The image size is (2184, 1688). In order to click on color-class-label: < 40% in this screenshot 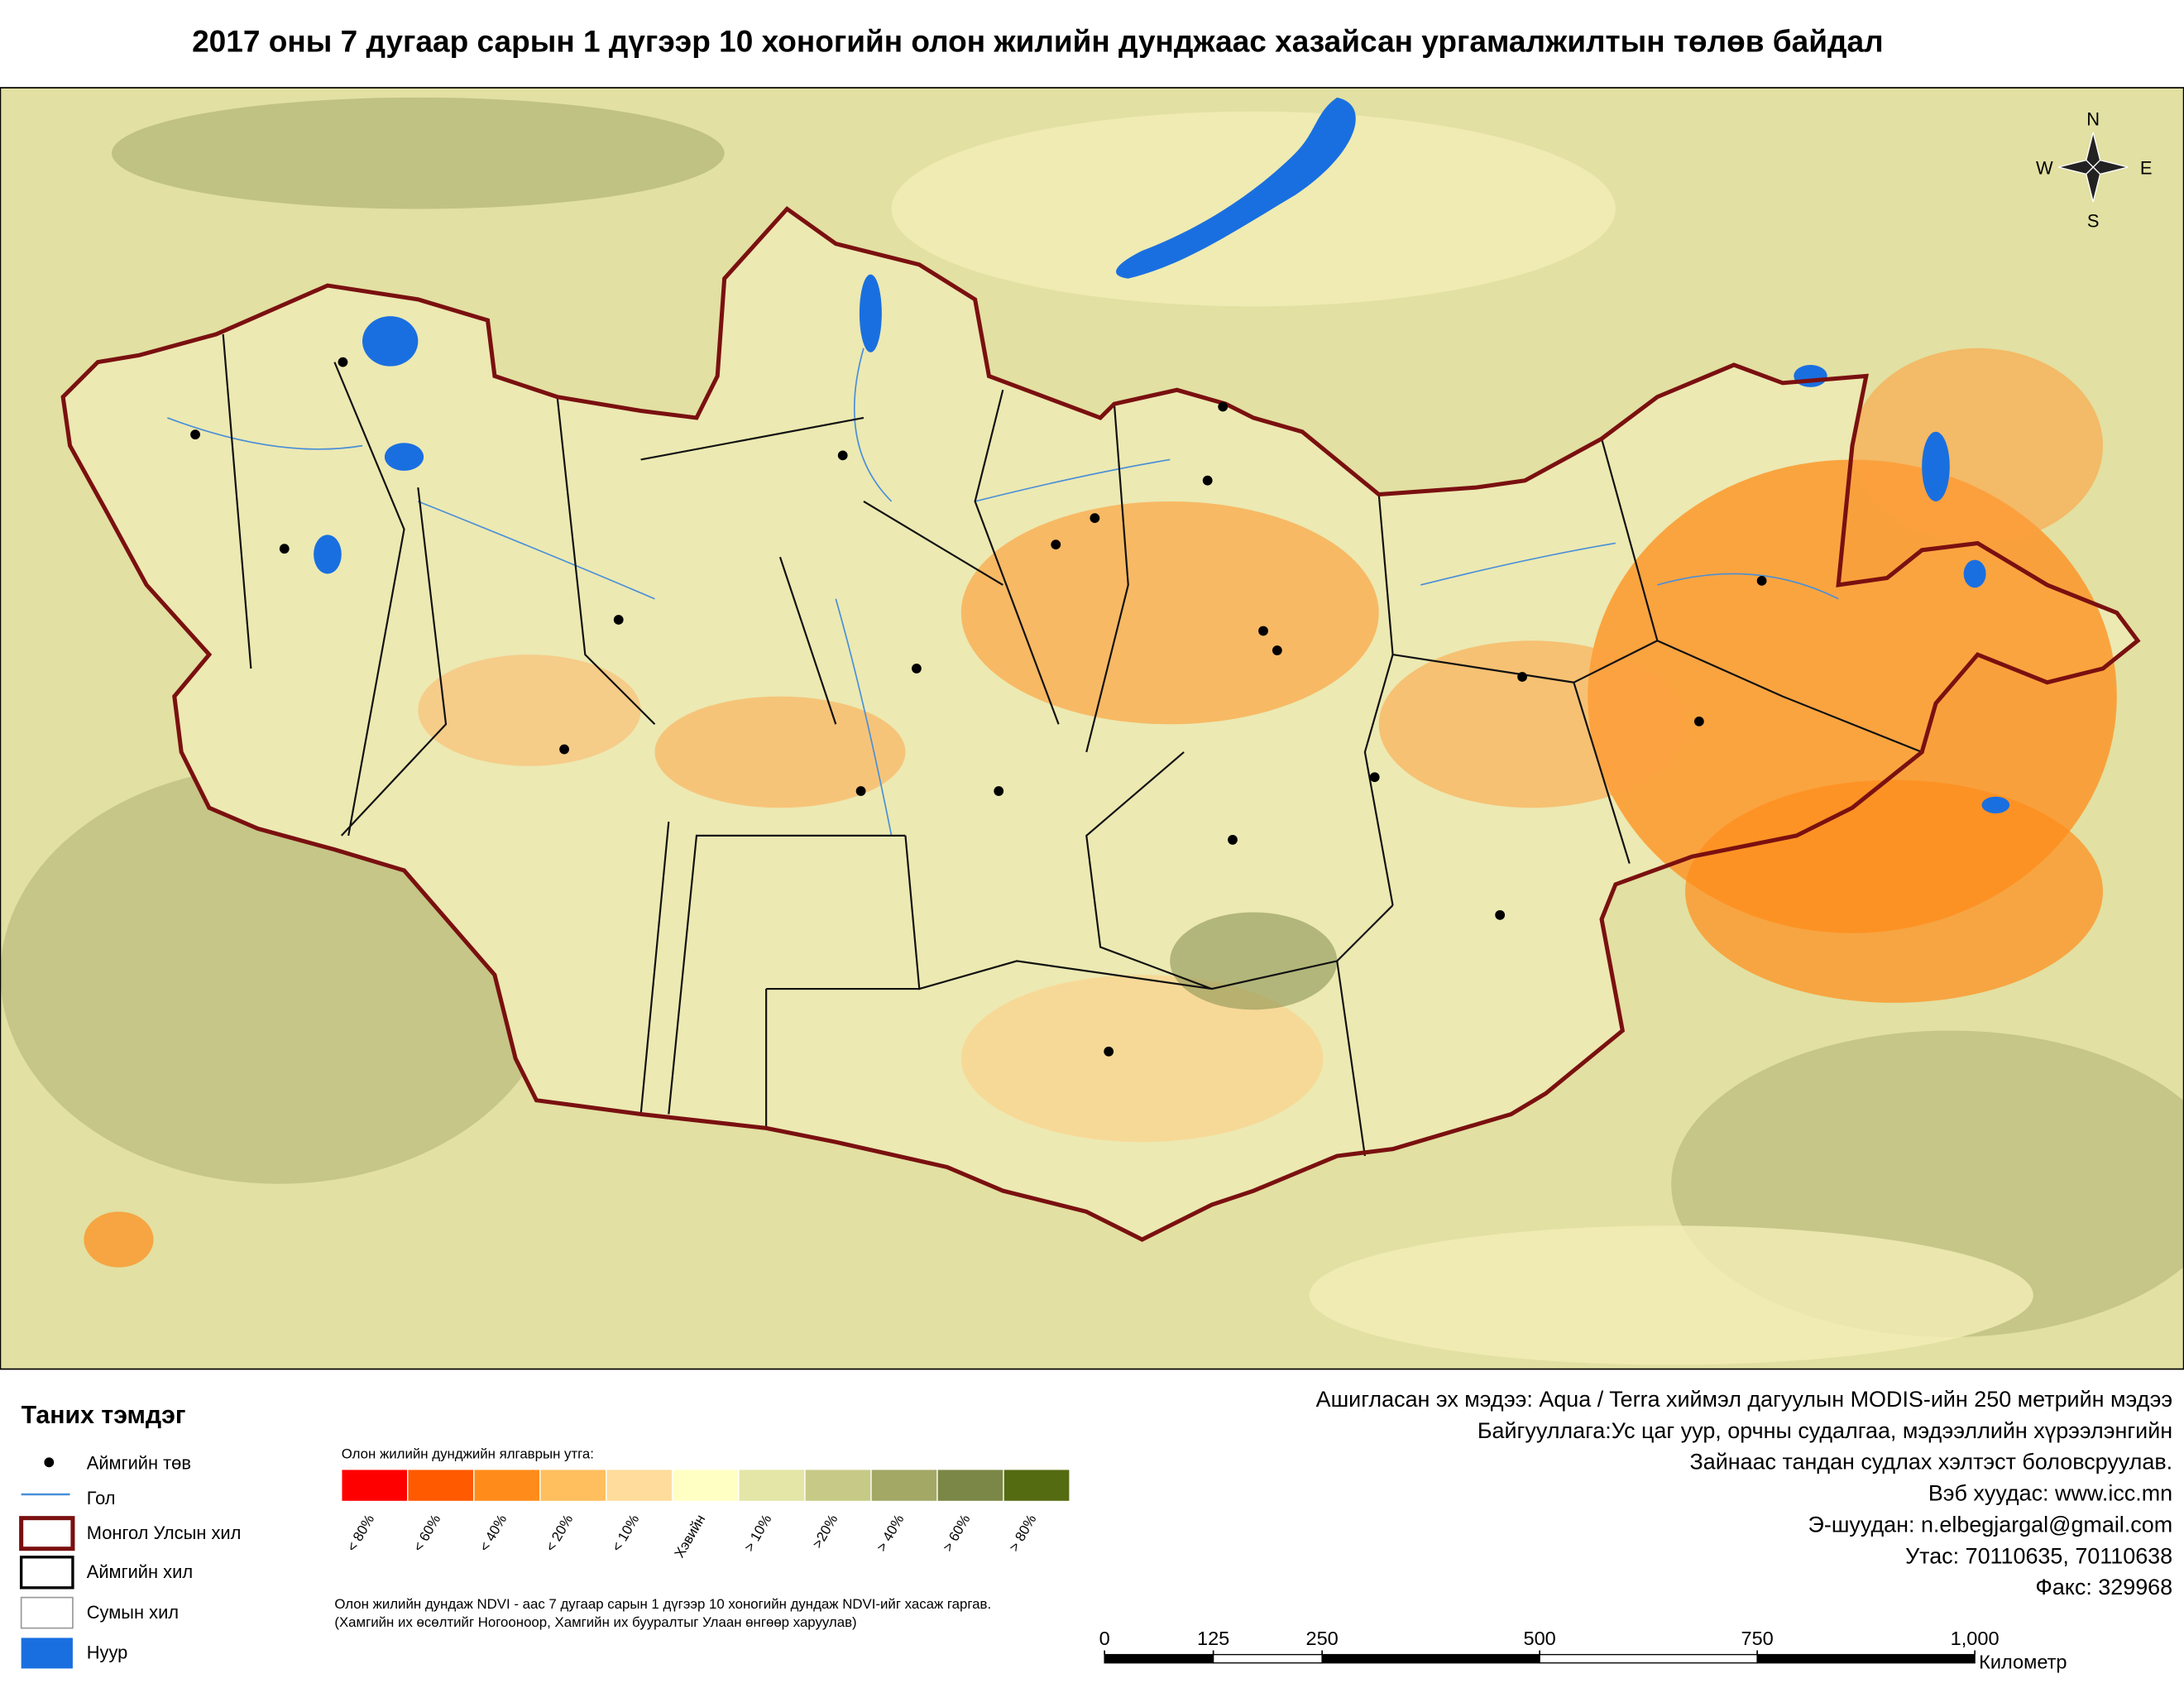, I will do `click(493, 1533)`.